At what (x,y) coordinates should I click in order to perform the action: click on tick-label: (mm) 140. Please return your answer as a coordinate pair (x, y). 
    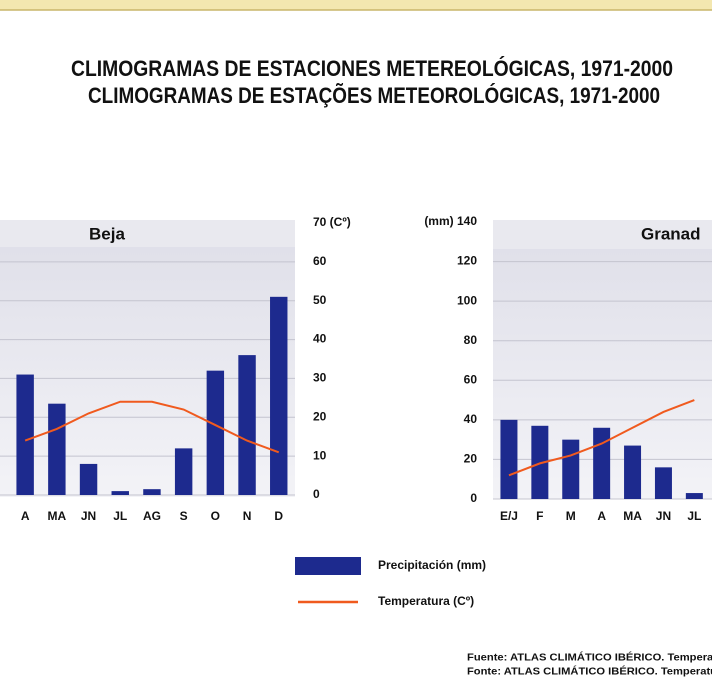
    Looking at the image, I should click on (450, 221).